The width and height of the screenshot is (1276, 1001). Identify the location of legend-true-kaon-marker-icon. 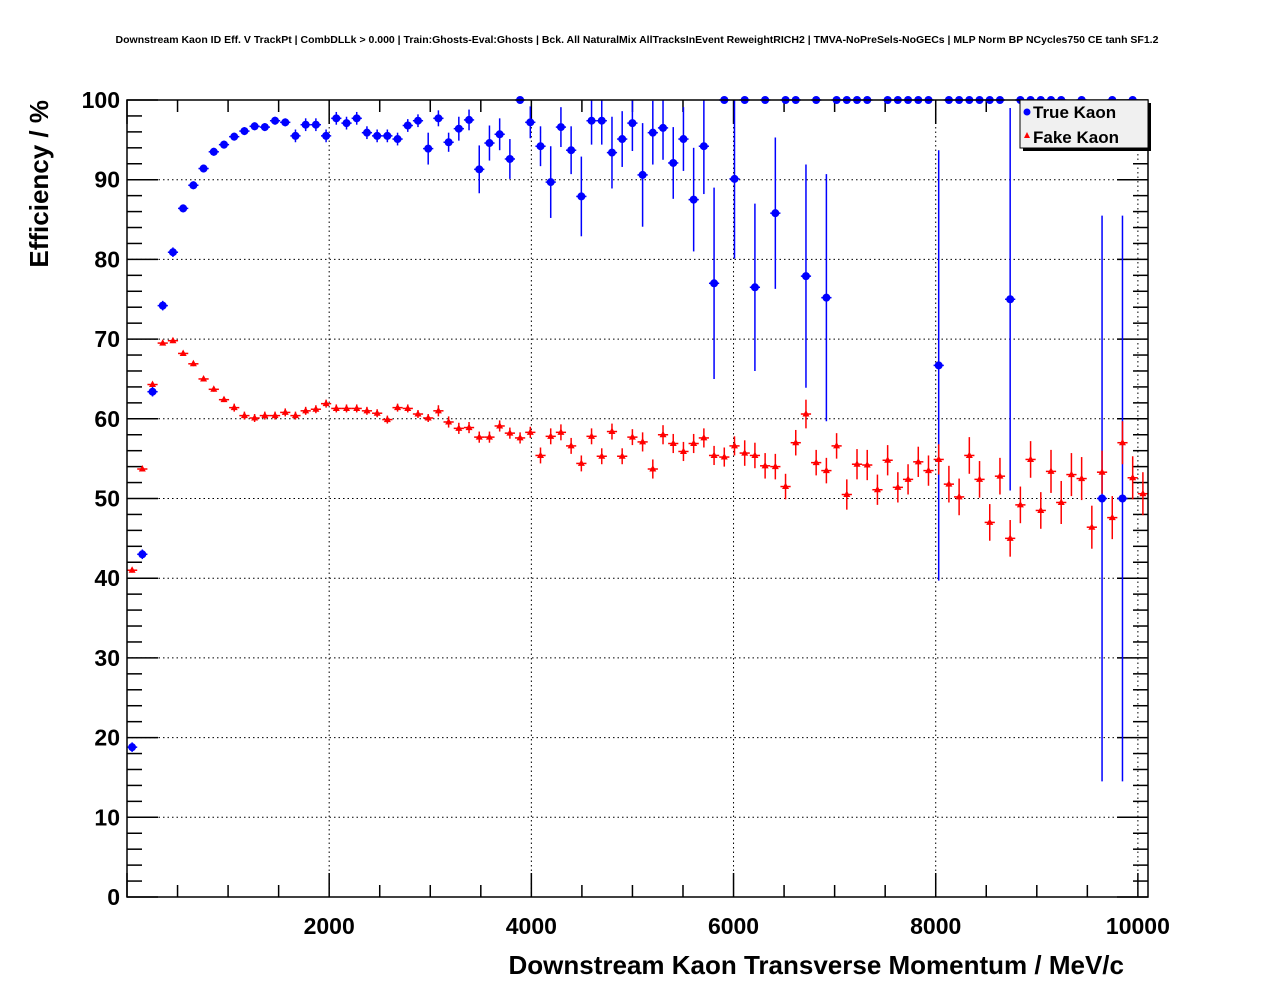
(1027, 112).